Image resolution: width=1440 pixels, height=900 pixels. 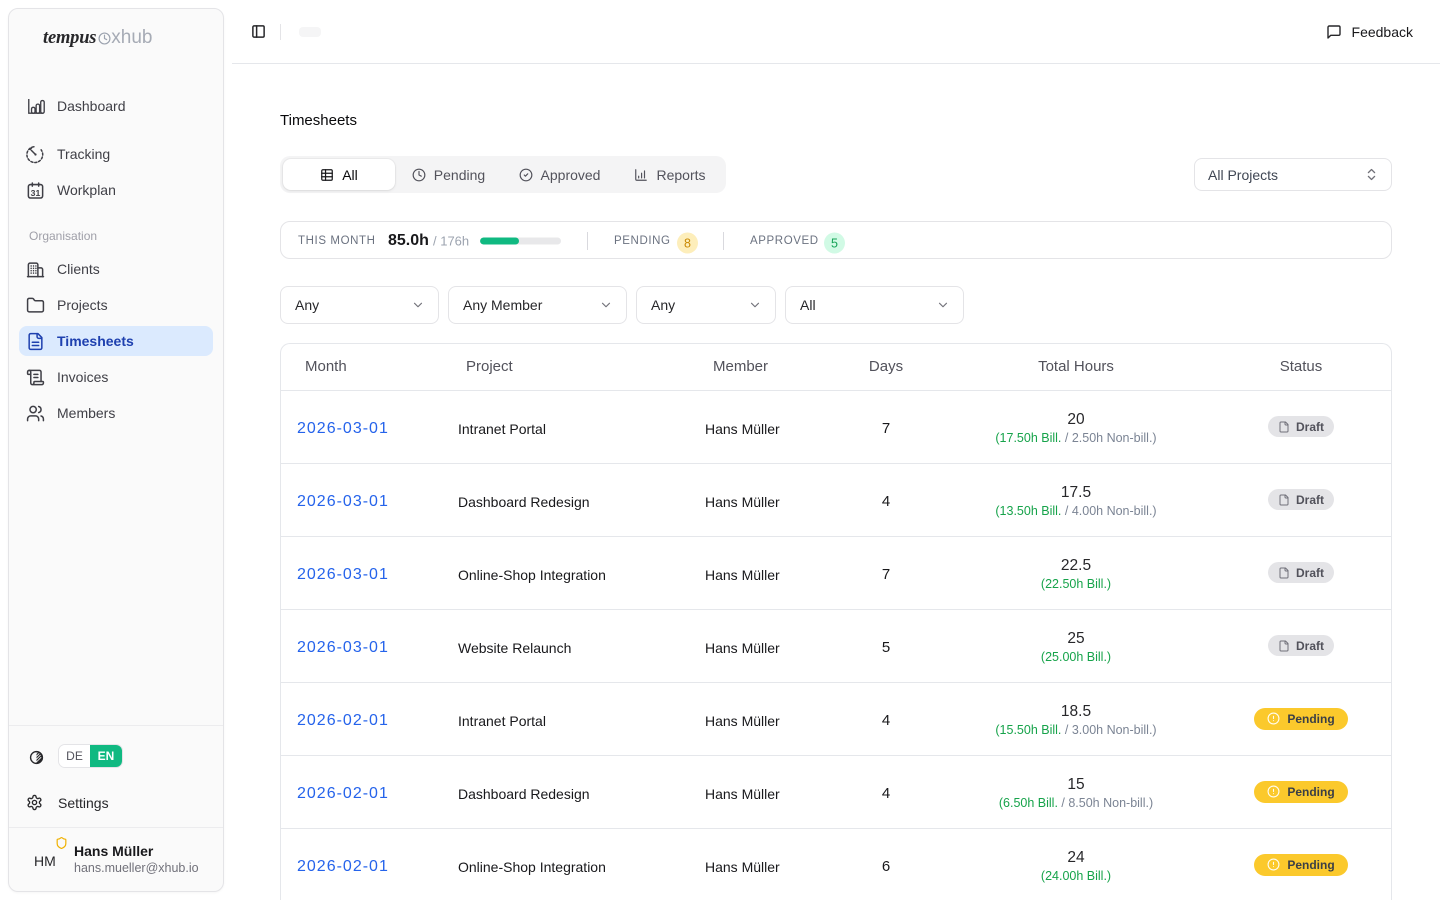 What do you see at coordinates (36, 193) in the screenshot?
I see `svg-text: 31` at bounding box center [36, 193].